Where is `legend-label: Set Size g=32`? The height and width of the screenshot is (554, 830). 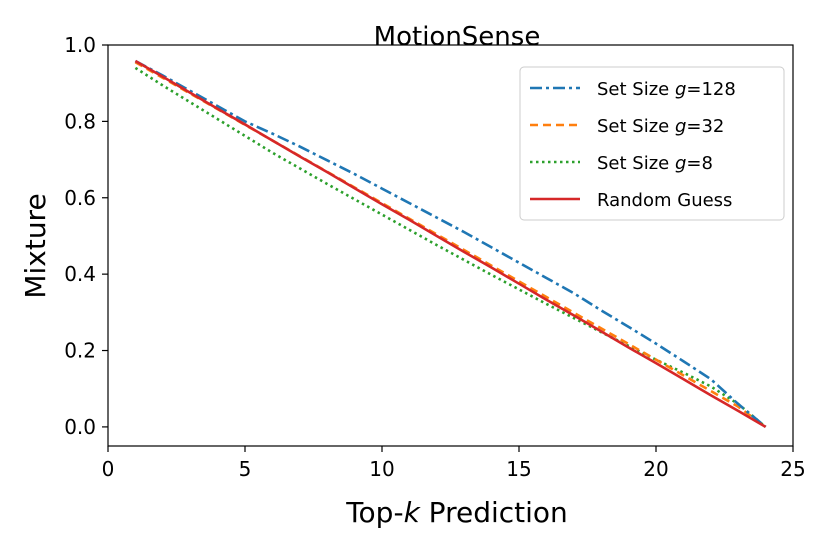
legend-label: Set Size g=32 is located at coordinates (660, 126).